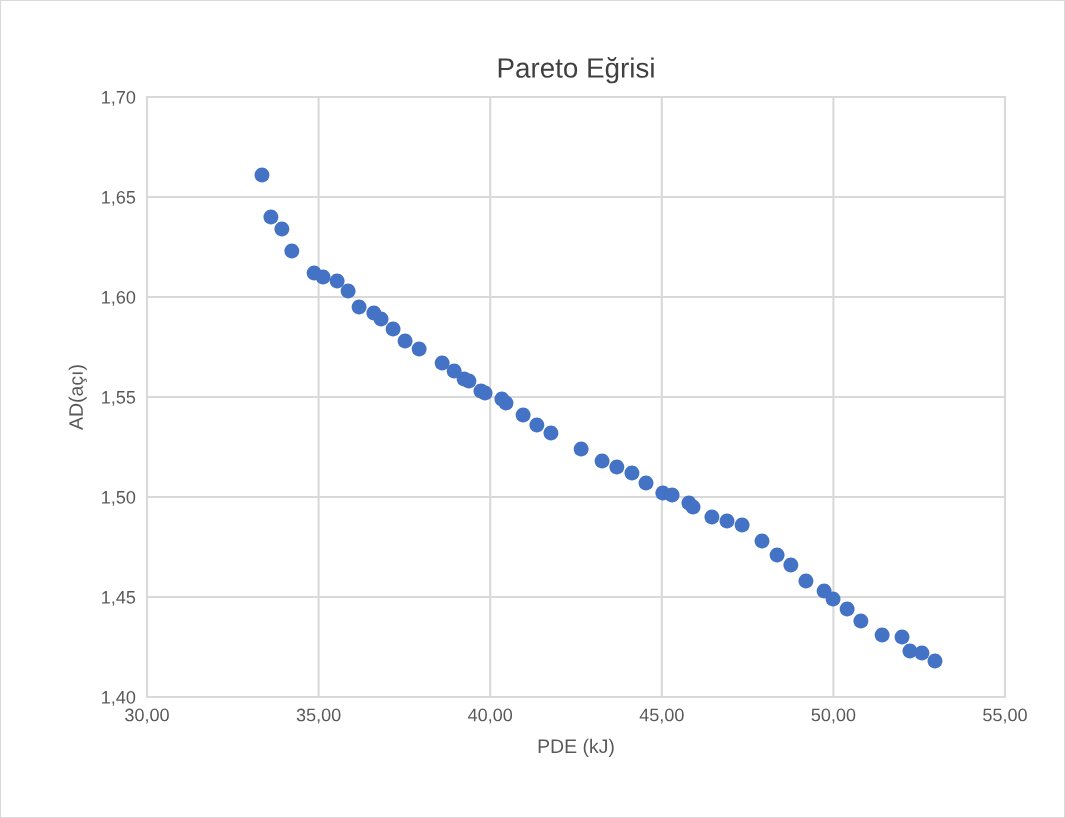  Describe the element at coordinates (119, 698) in the screenshot. I see `y-tick-label: 1,40` at that location.